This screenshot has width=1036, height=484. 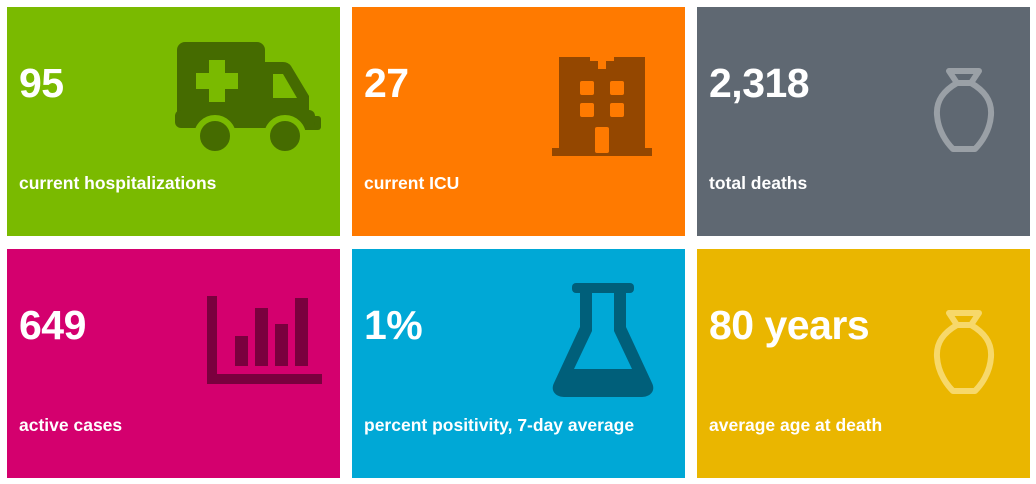 I want to click on flask-icon, so click(x=603, y=341).